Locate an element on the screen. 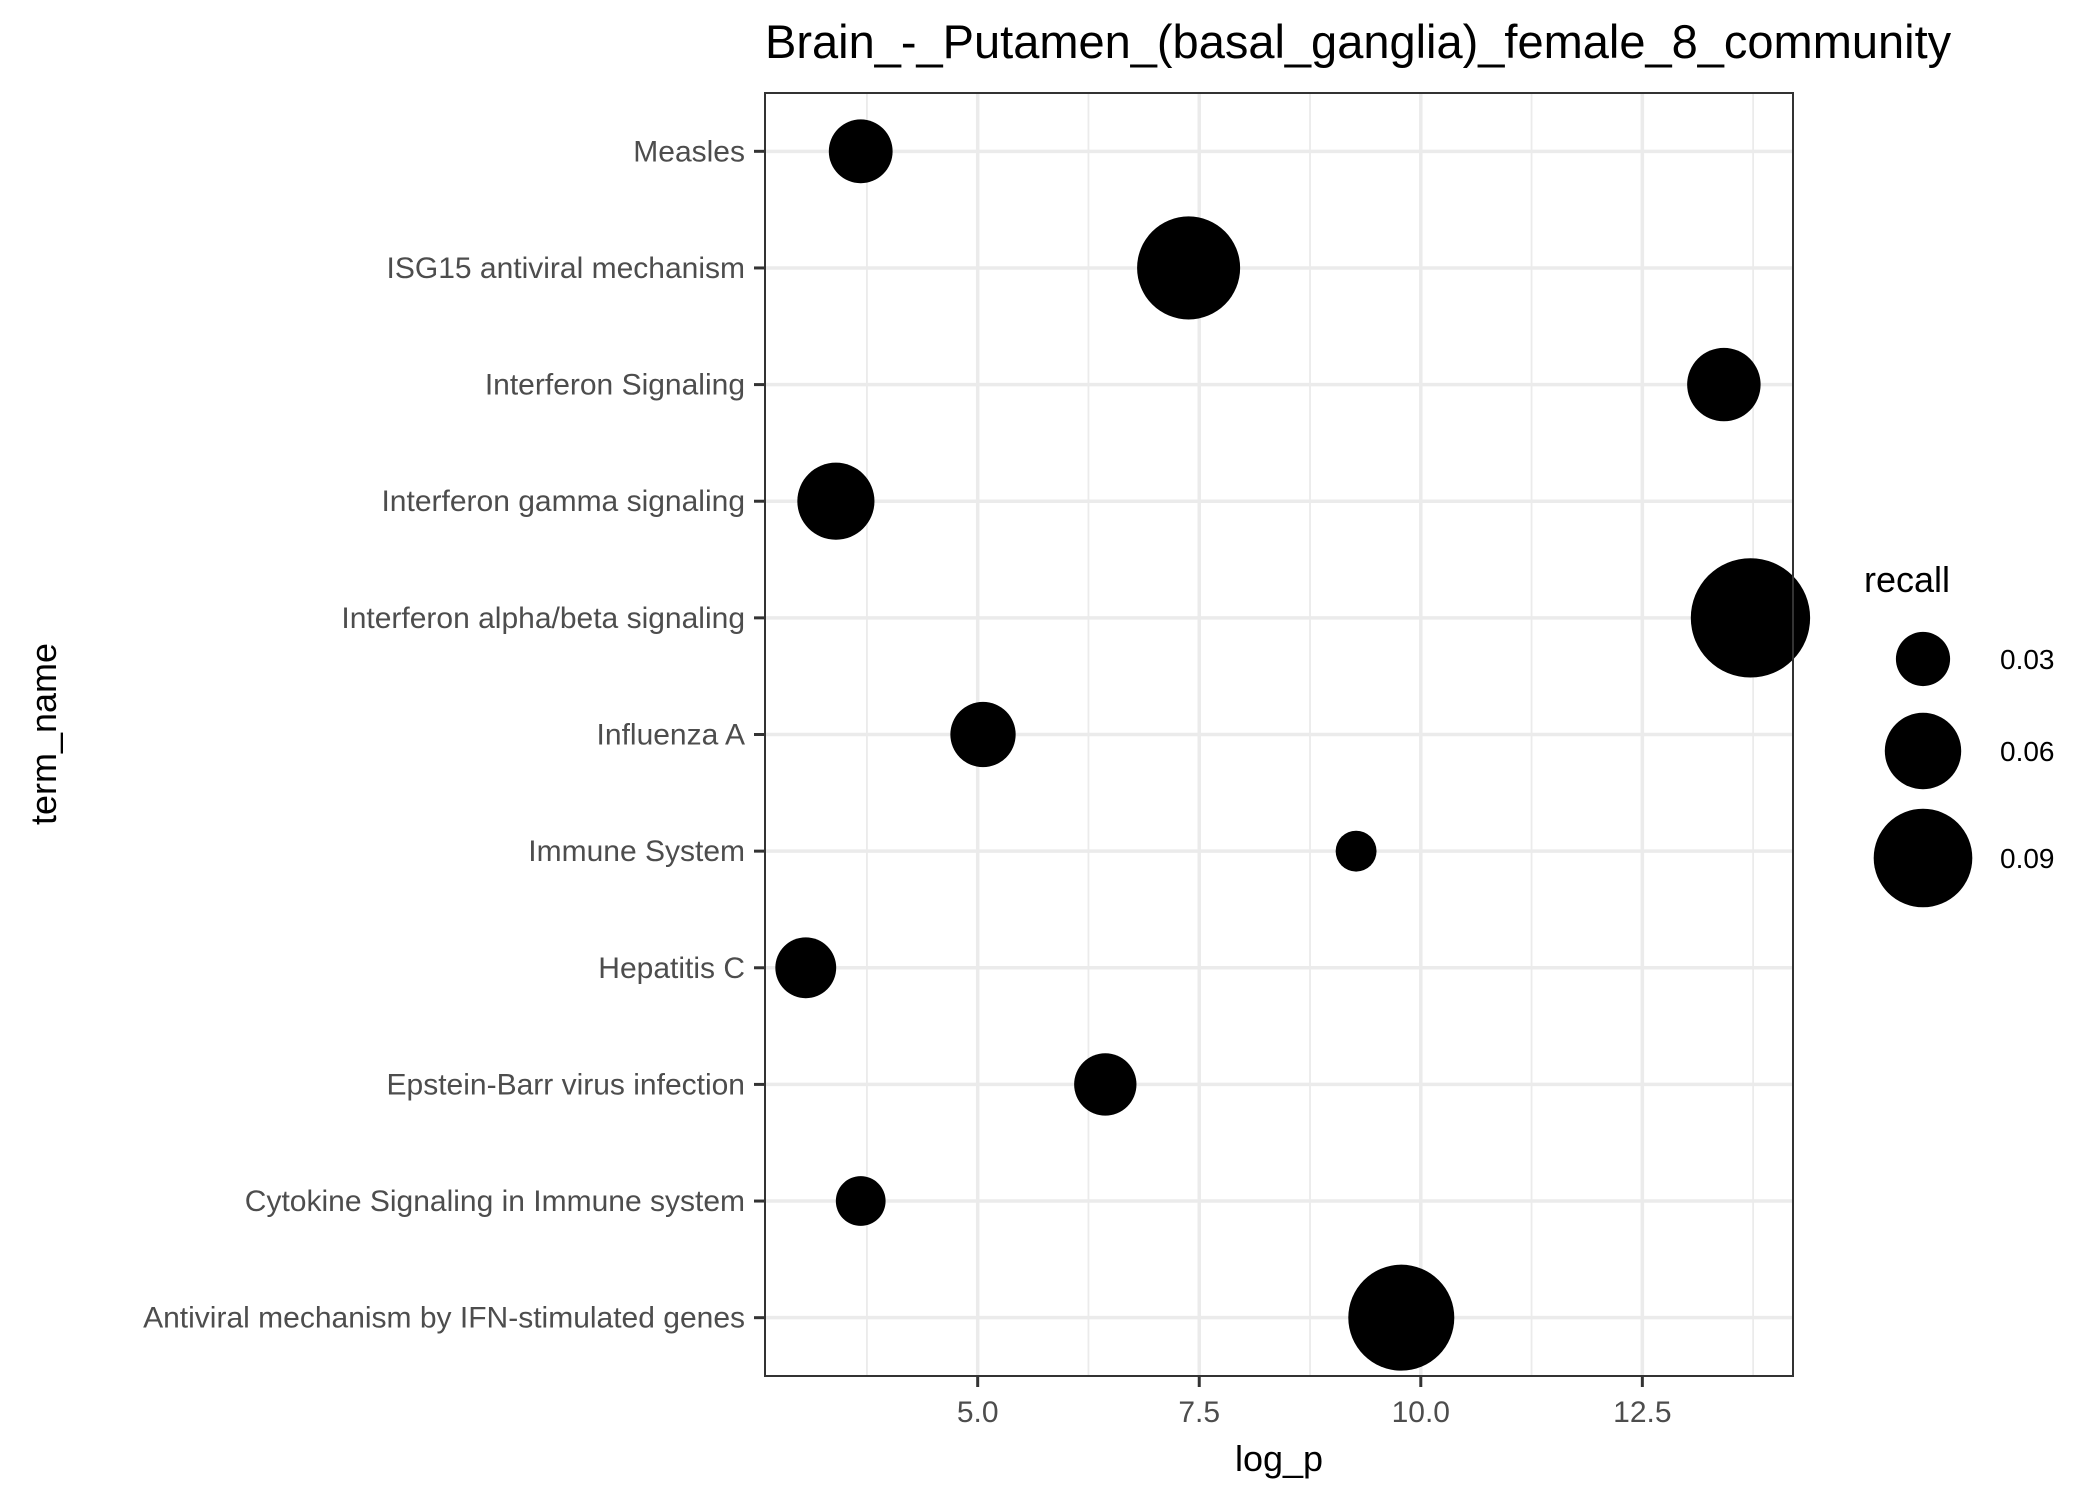  x-tick-label: 12.5 is located at coordinates (1642, 1412).